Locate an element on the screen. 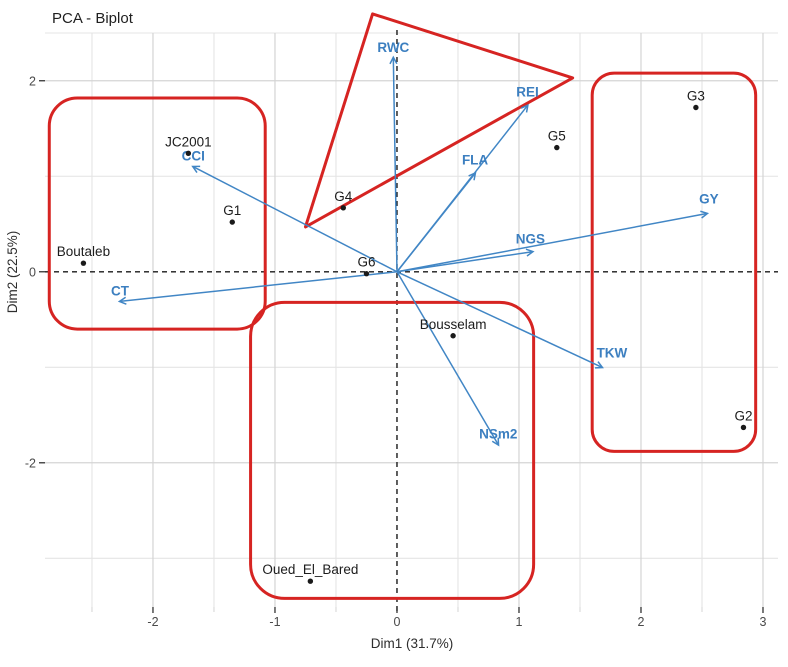 This screenshot has width=788, height=667. x-tick-label: -2 is located at coordinates (152, 622).